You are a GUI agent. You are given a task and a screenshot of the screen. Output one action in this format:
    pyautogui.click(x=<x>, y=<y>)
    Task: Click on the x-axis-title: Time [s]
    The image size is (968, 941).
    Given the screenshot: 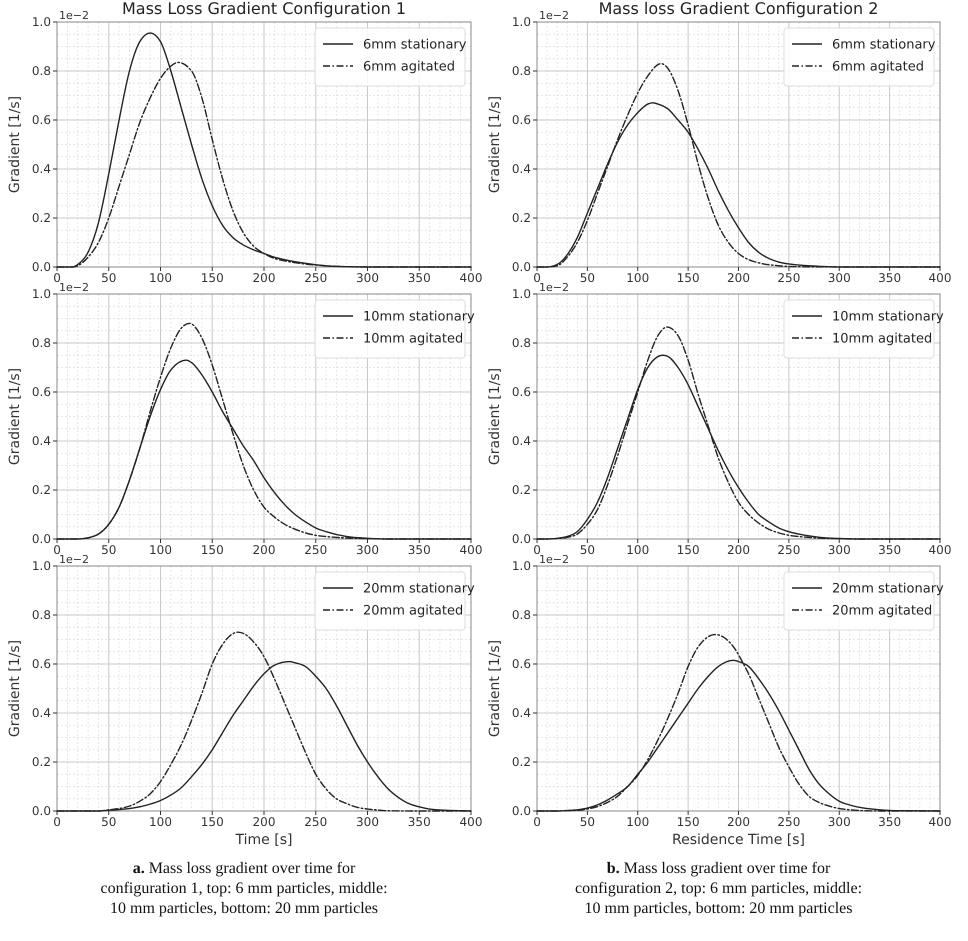 What is the action you would take?
    pyautogui.click(x=263, y=840)
    